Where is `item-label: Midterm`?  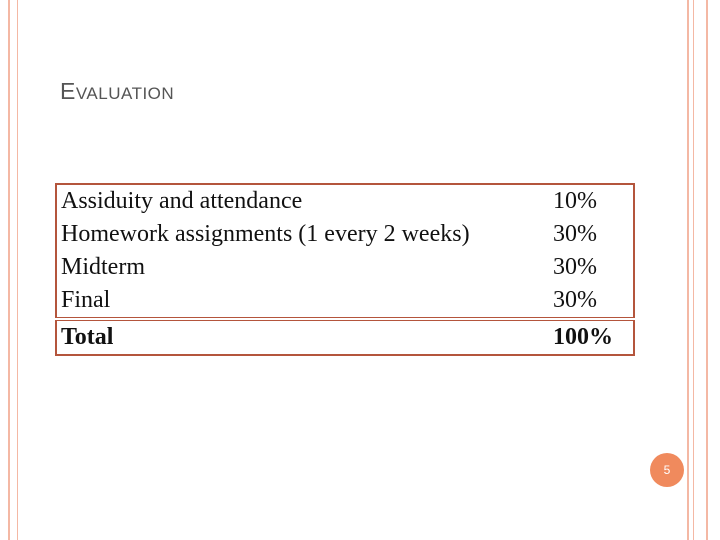
item-label: Midterm is located at coordinates (103, 267).